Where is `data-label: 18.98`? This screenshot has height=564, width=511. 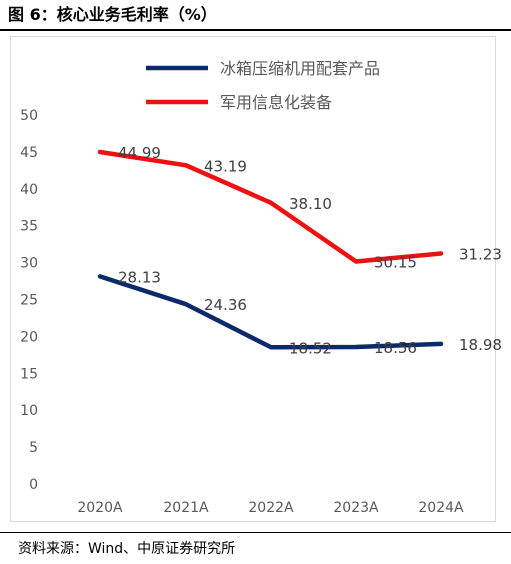
data-label: 18.98 is located at coordinates (480, 345).